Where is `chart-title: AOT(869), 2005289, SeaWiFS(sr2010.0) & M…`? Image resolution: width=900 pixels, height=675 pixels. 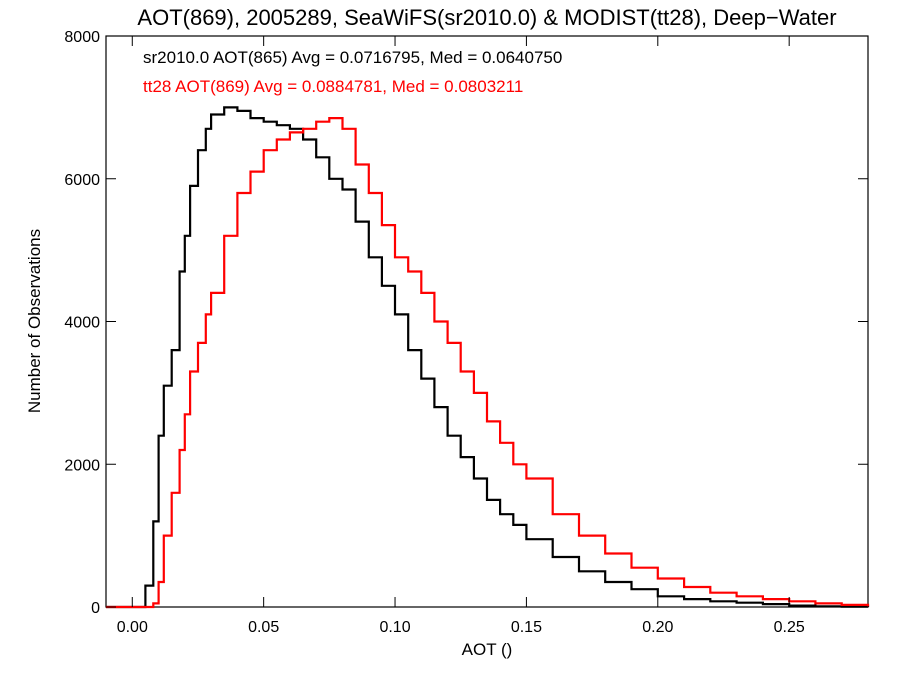
chart-title: AOT(869), 2005289, SeaWiFS(sr2010.0) & M… is located at coordinates (486, 17).